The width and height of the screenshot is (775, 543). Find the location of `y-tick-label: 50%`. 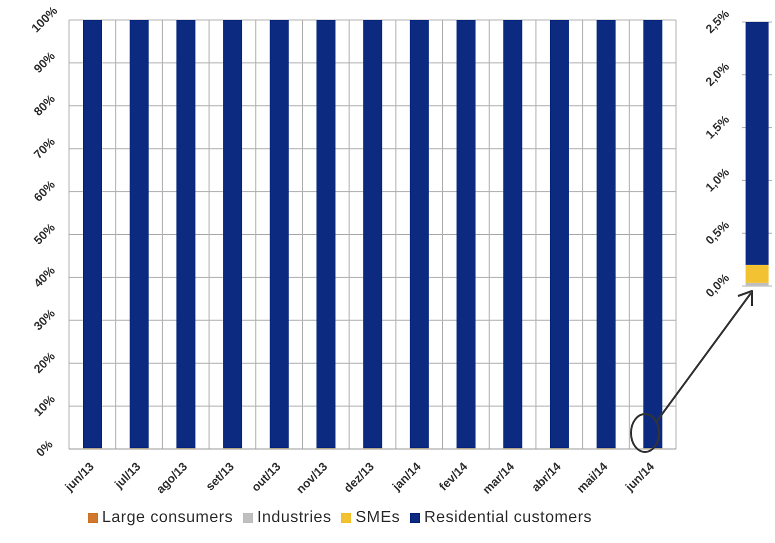

y-tick-label: 50% is located at coordinates (44, 234).